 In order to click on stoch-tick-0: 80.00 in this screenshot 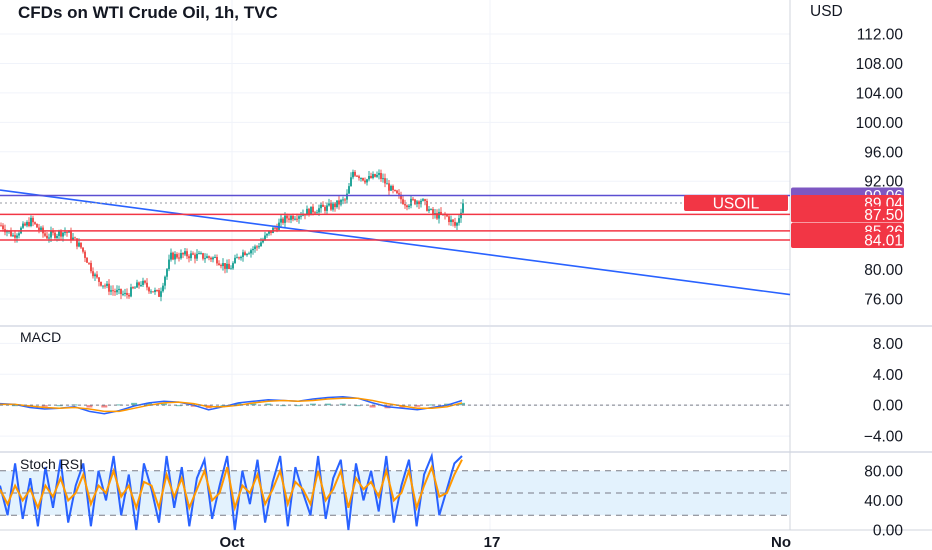, I will do `click(883, 471)`.